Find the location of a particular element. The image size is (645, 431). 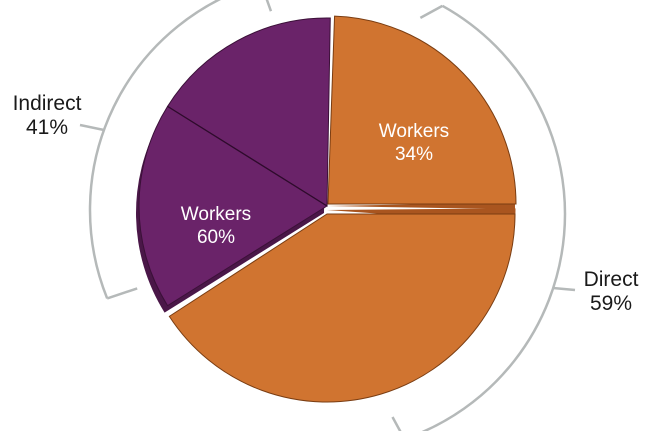

indirect-group-label: Indirect is located at coordinates (47, 103).